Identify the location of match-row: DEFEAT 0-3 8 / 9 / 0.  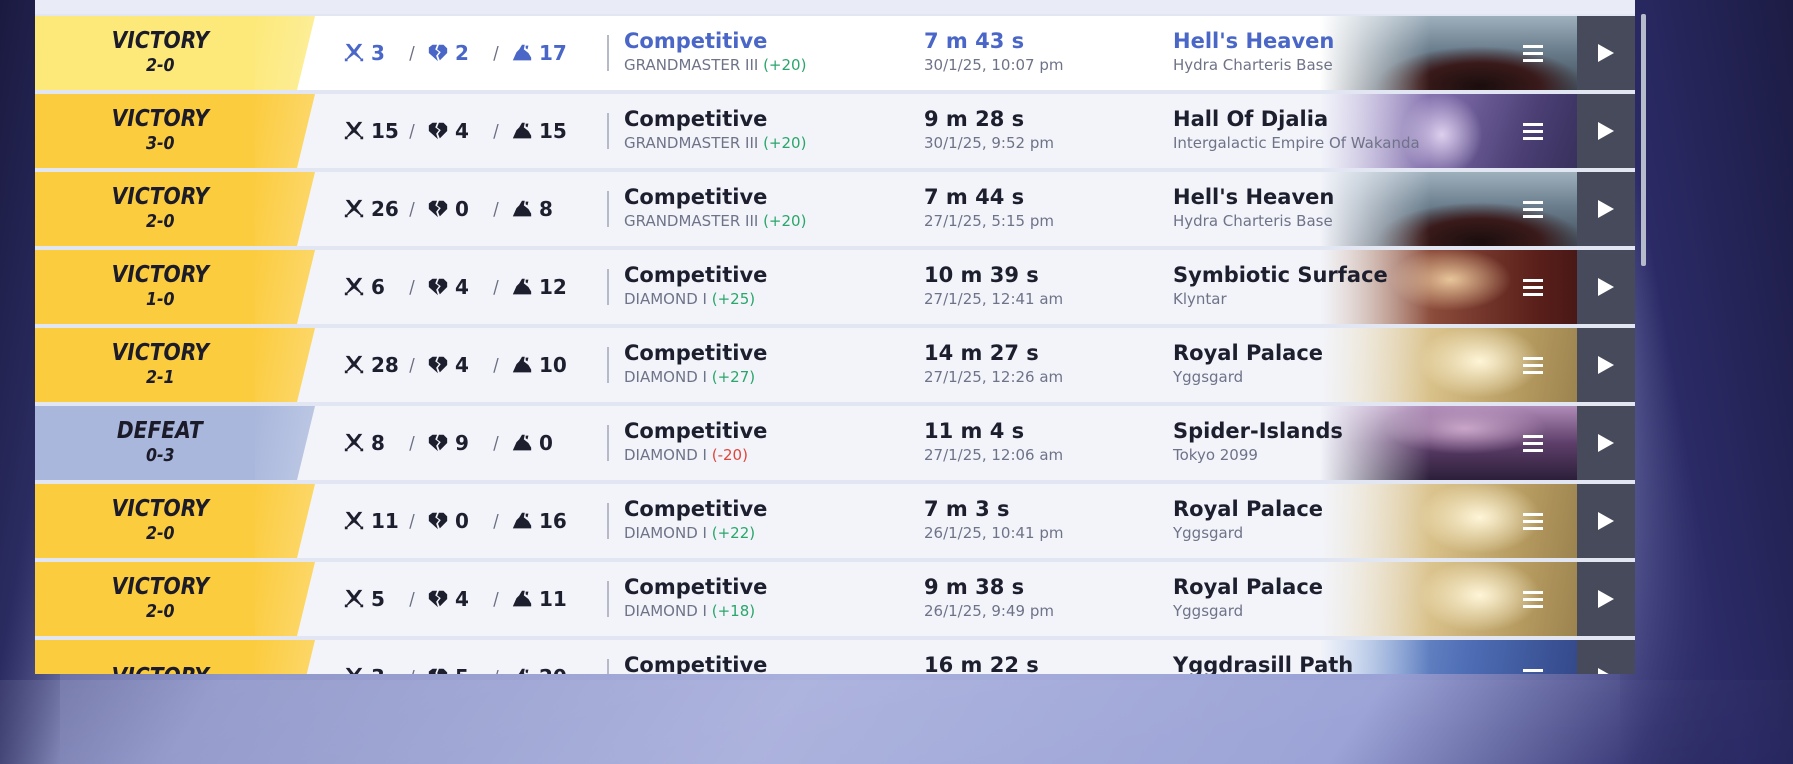
(835, 443).